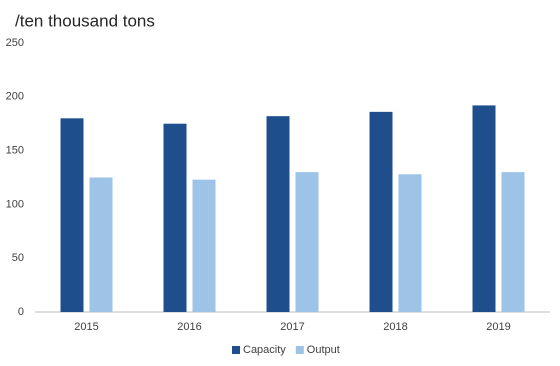 The height and width of the screenshot is (366, 560). I want to click on y-tick-label: 0, so click(21, 312).